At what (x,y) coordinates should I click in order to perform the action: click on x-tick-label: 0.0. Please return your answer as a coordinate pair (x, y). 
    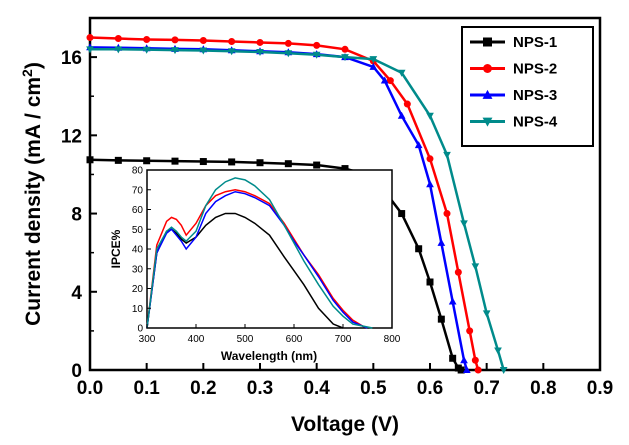
    Looking at the image, I should click on (90, 388).